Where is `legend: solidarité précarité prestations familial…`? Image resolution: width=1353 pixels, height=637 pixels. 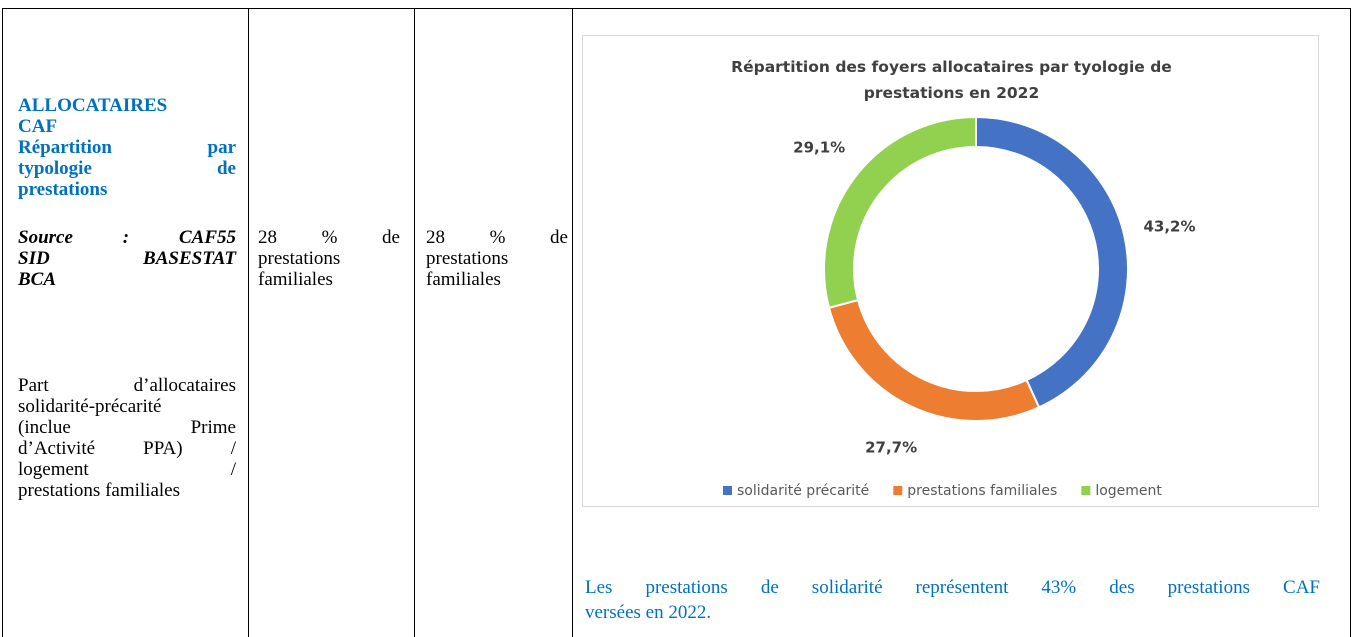 legend: solidarité précarité prestations familial… is located at coordinates (942, 491).